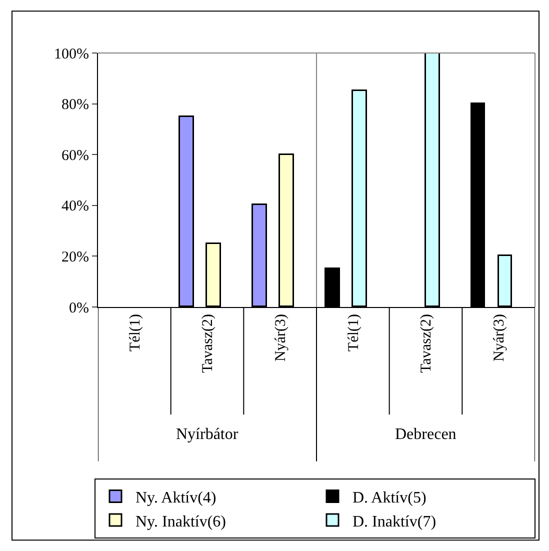 This screenshot has height=551, width=549. What do you see at coordinates (176, 497) in the screenshot?
I see `legend-label: Ny. Aktív(4)` at bounding box center [176, 497].